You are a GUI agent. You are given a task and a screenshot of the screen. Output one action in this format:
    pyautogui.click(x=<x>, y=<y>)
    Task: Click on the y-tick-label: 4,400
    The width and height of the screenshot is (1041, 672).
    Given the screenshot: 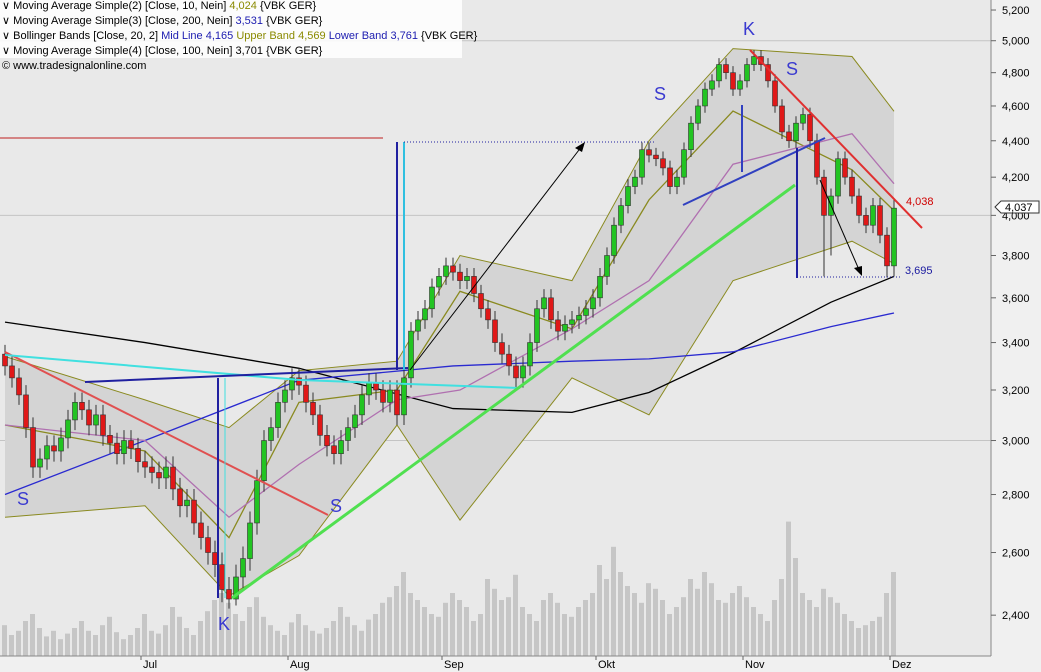 What is the action you would take?
    pyautogui.click(x=1016, y=142)
    